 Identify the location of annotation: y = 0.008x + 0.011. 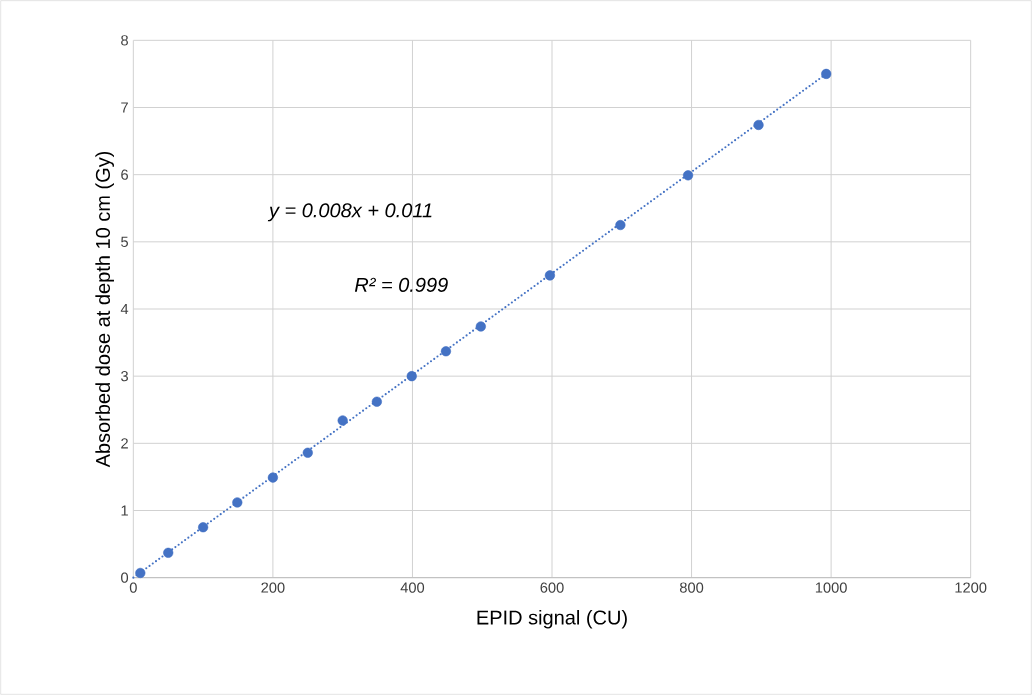
(349, 212).